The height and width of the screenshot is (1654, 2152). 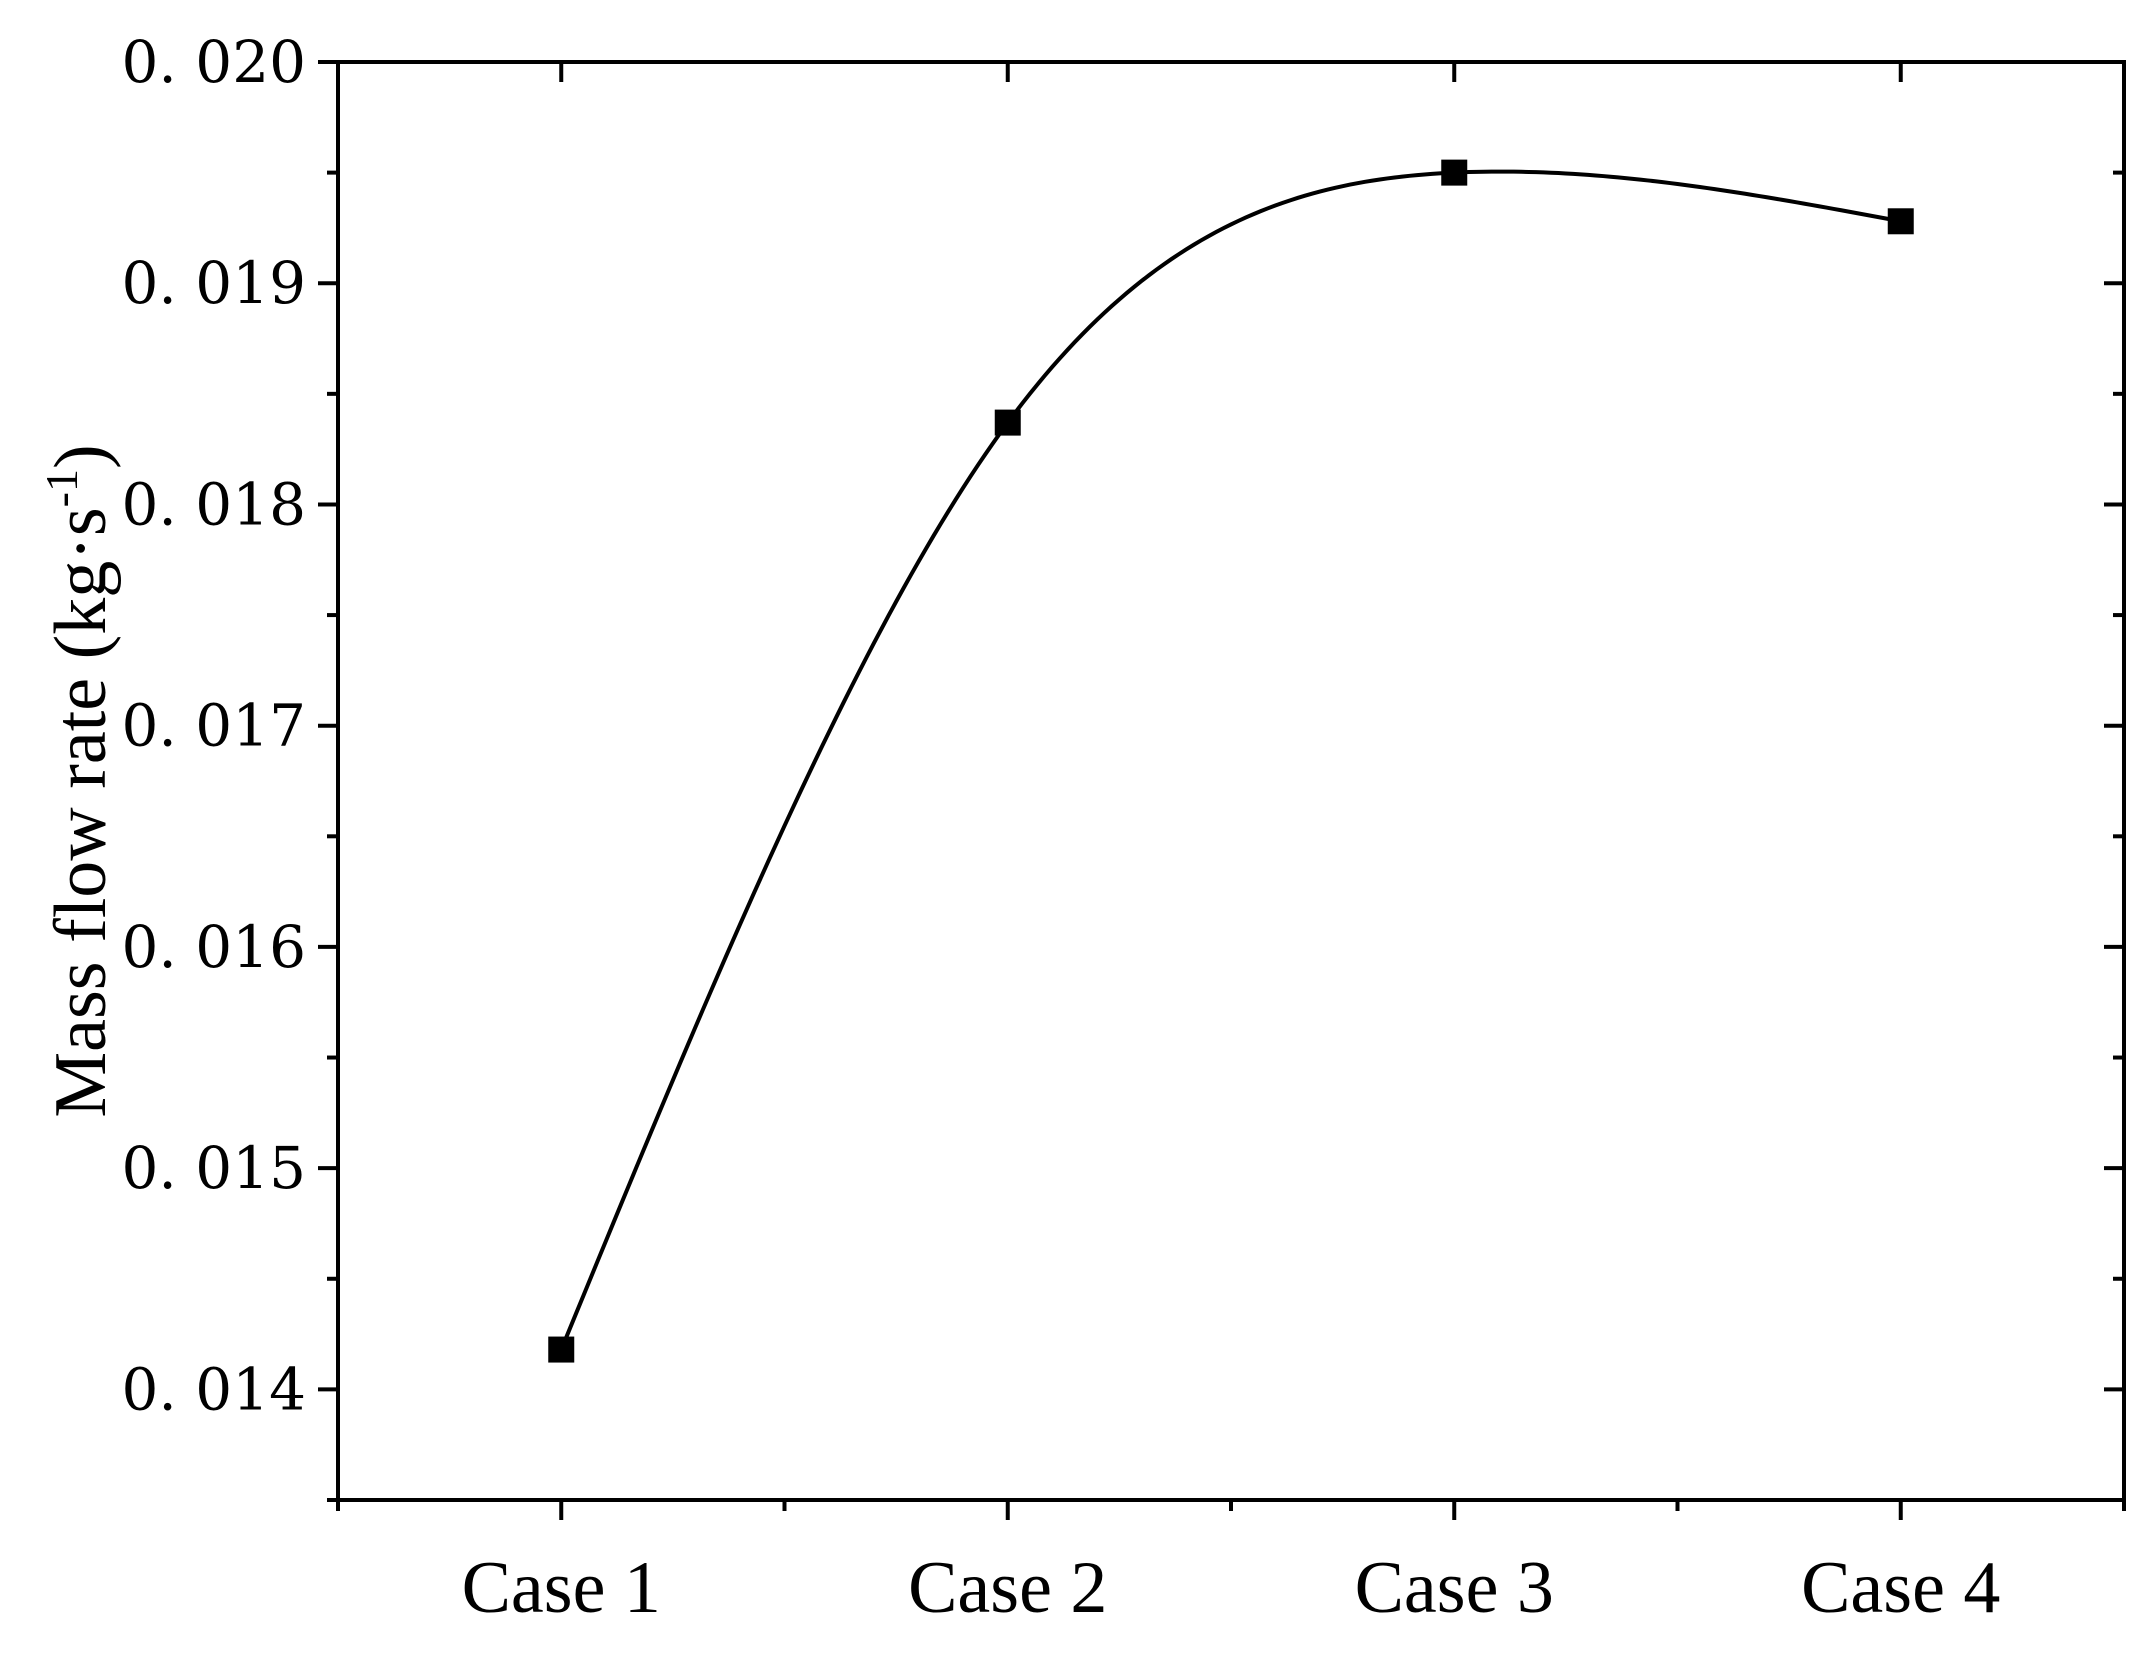 What do you see at coordinates (1007, 1588) in the screenshot?
I see `x-tick-label: Case 2` at bounding box center [1007, 1588].